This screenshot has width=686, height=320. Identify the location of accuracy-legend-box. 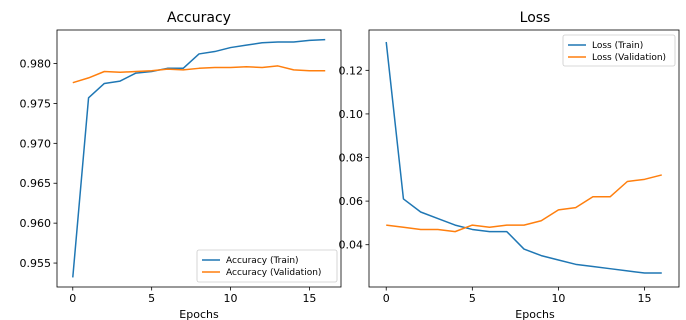
(267, 266).